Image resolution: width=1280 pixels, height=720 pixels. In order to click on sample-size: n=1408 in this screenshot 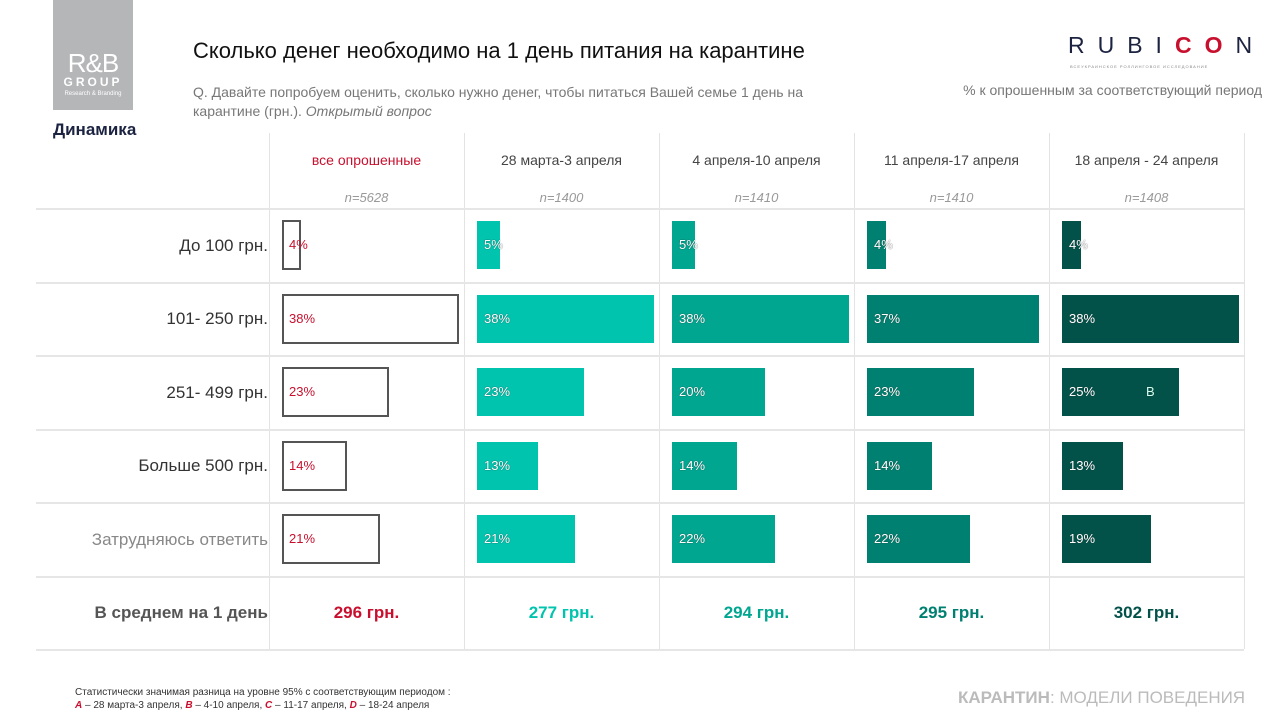, I will do `click(1146, 197)`.